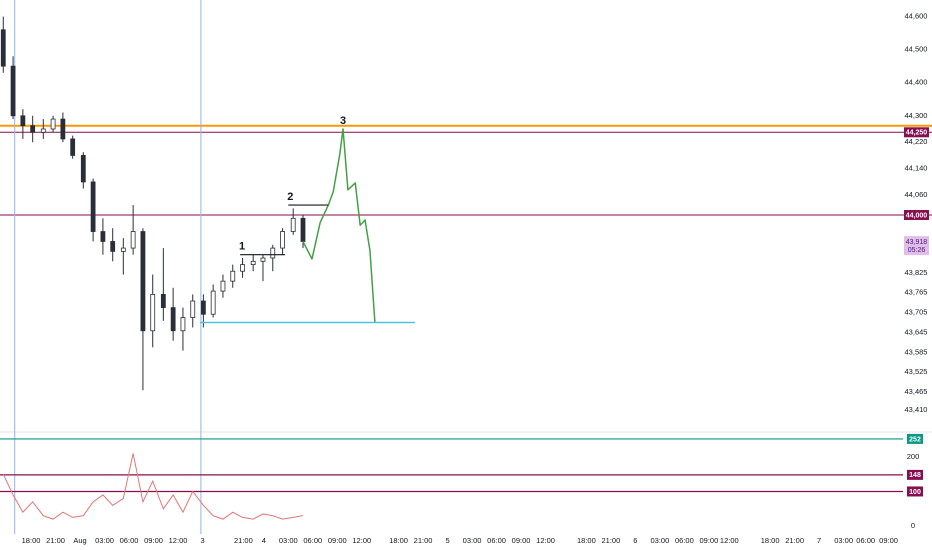 This screenshot has width=932, height=550. I want to click on y-tick-label: 43,525, so click(916, 371).